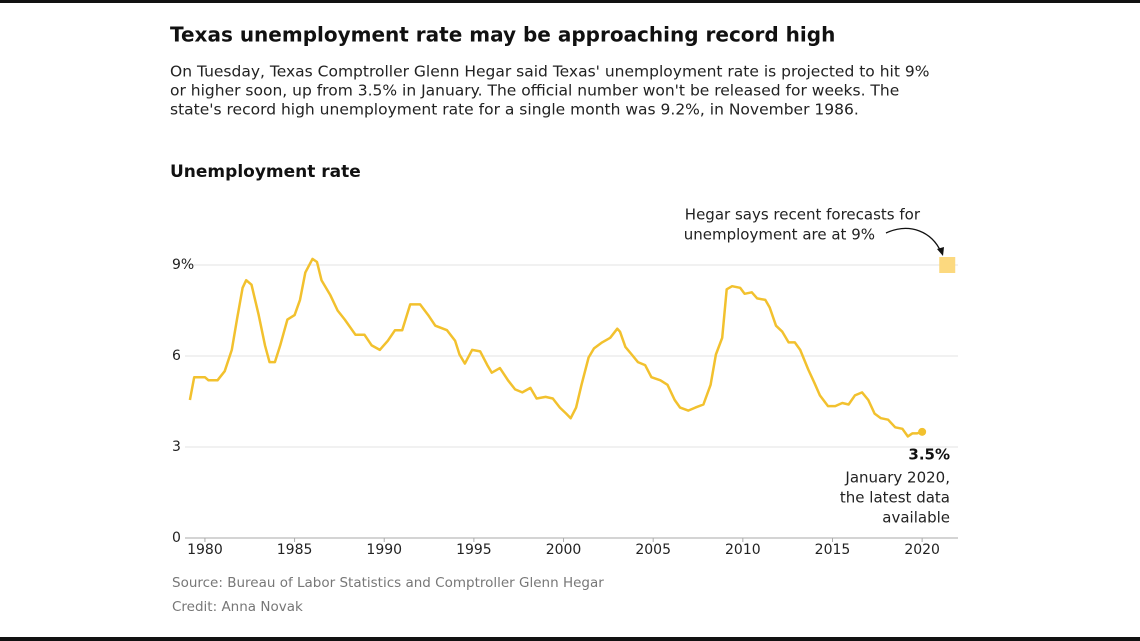 This screenshot has width=1140, height=641. I want to click on forecast-annotation: Hegar says recent forecasts for, so click(803, 215).